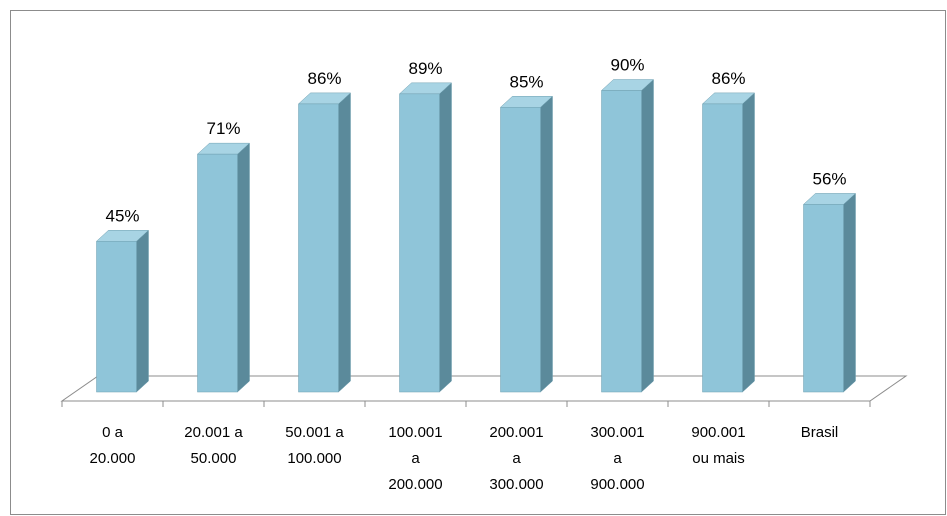  I want to click on category-label-line: 100.000, so click(314, 458).